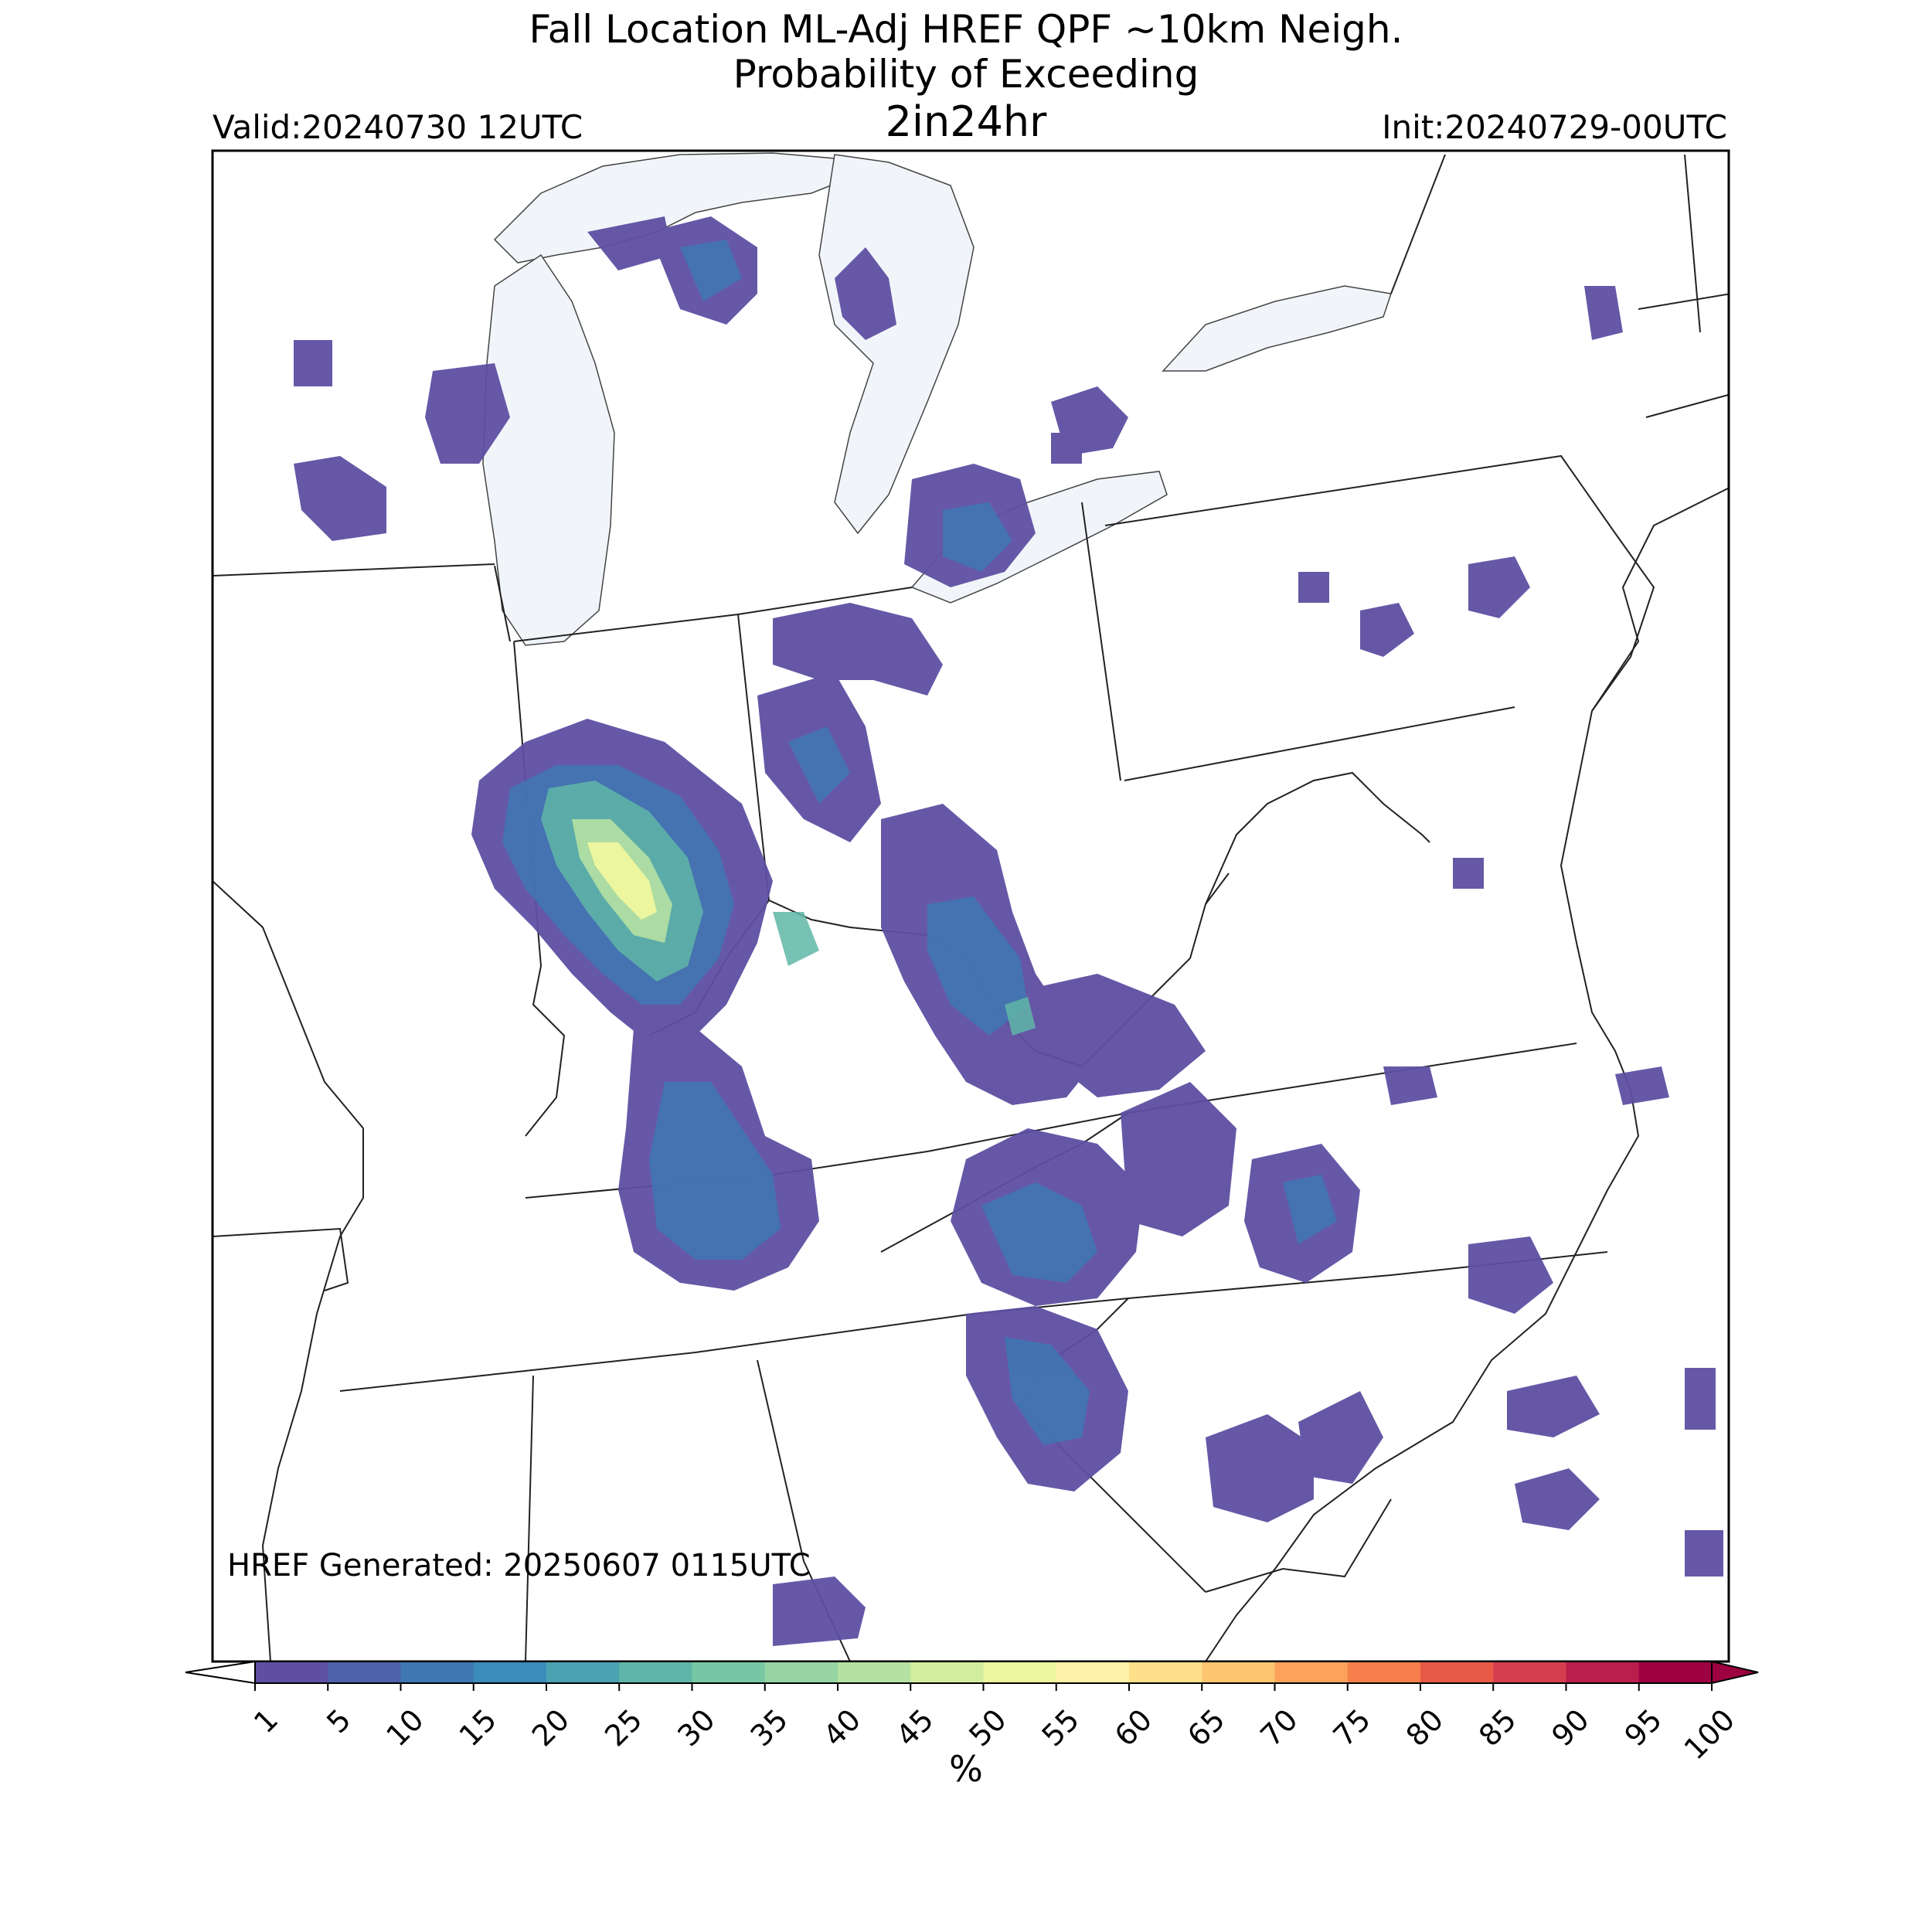  What do you see at coordinates (1133, 1728) in the screenshot?
I see `colorbar-tick-label: 60` at bounding box center [1133, 1728].